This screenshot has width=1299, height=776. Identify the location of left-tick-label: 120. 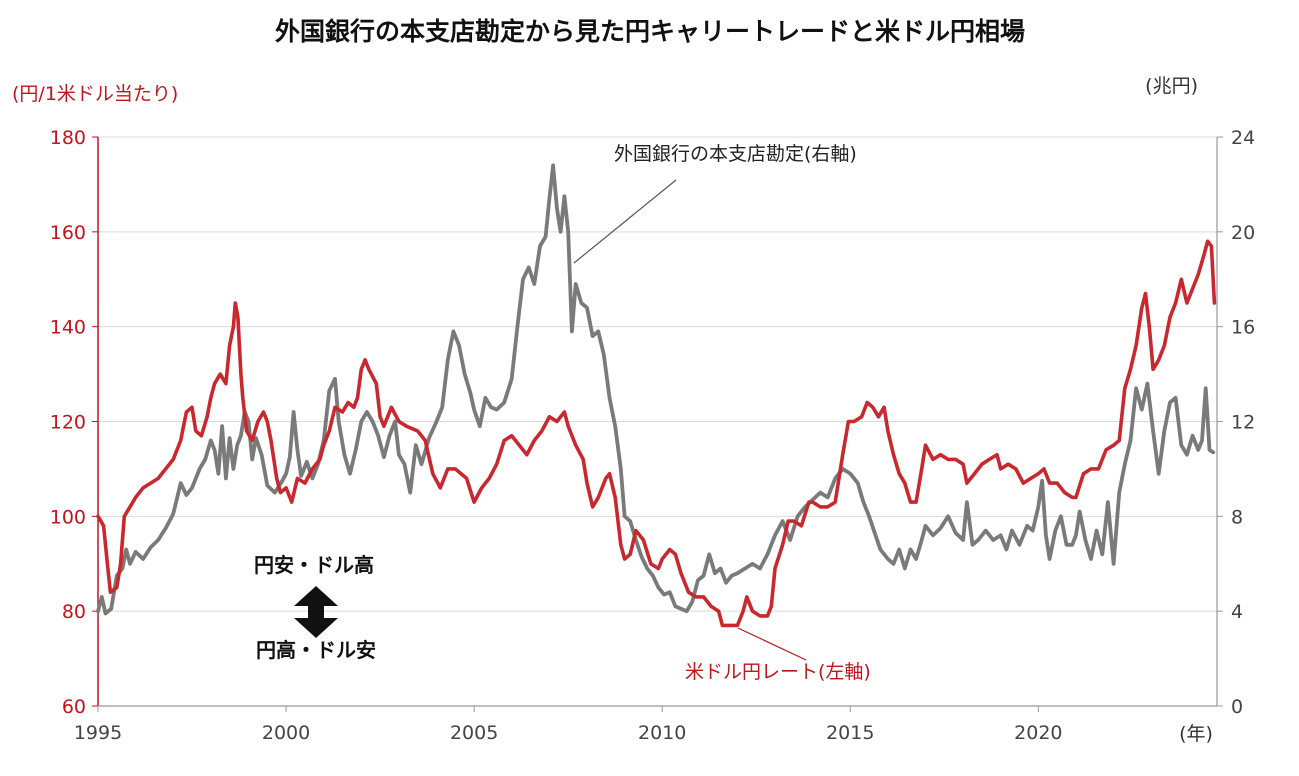
(68, 423).